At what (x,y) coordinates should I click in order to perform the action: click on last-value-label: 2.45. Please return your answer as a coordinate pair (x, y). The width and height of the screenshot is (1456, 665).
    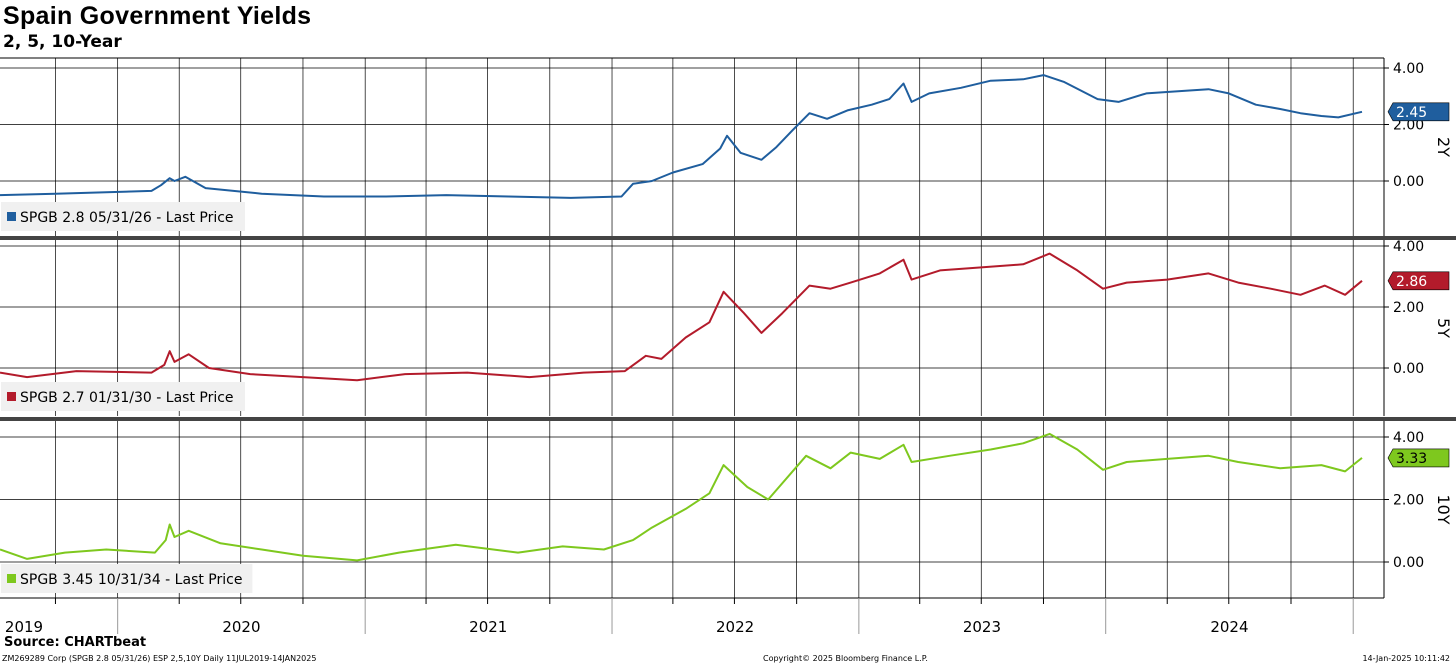
    Looking at the image, I should click on (1411, 113).